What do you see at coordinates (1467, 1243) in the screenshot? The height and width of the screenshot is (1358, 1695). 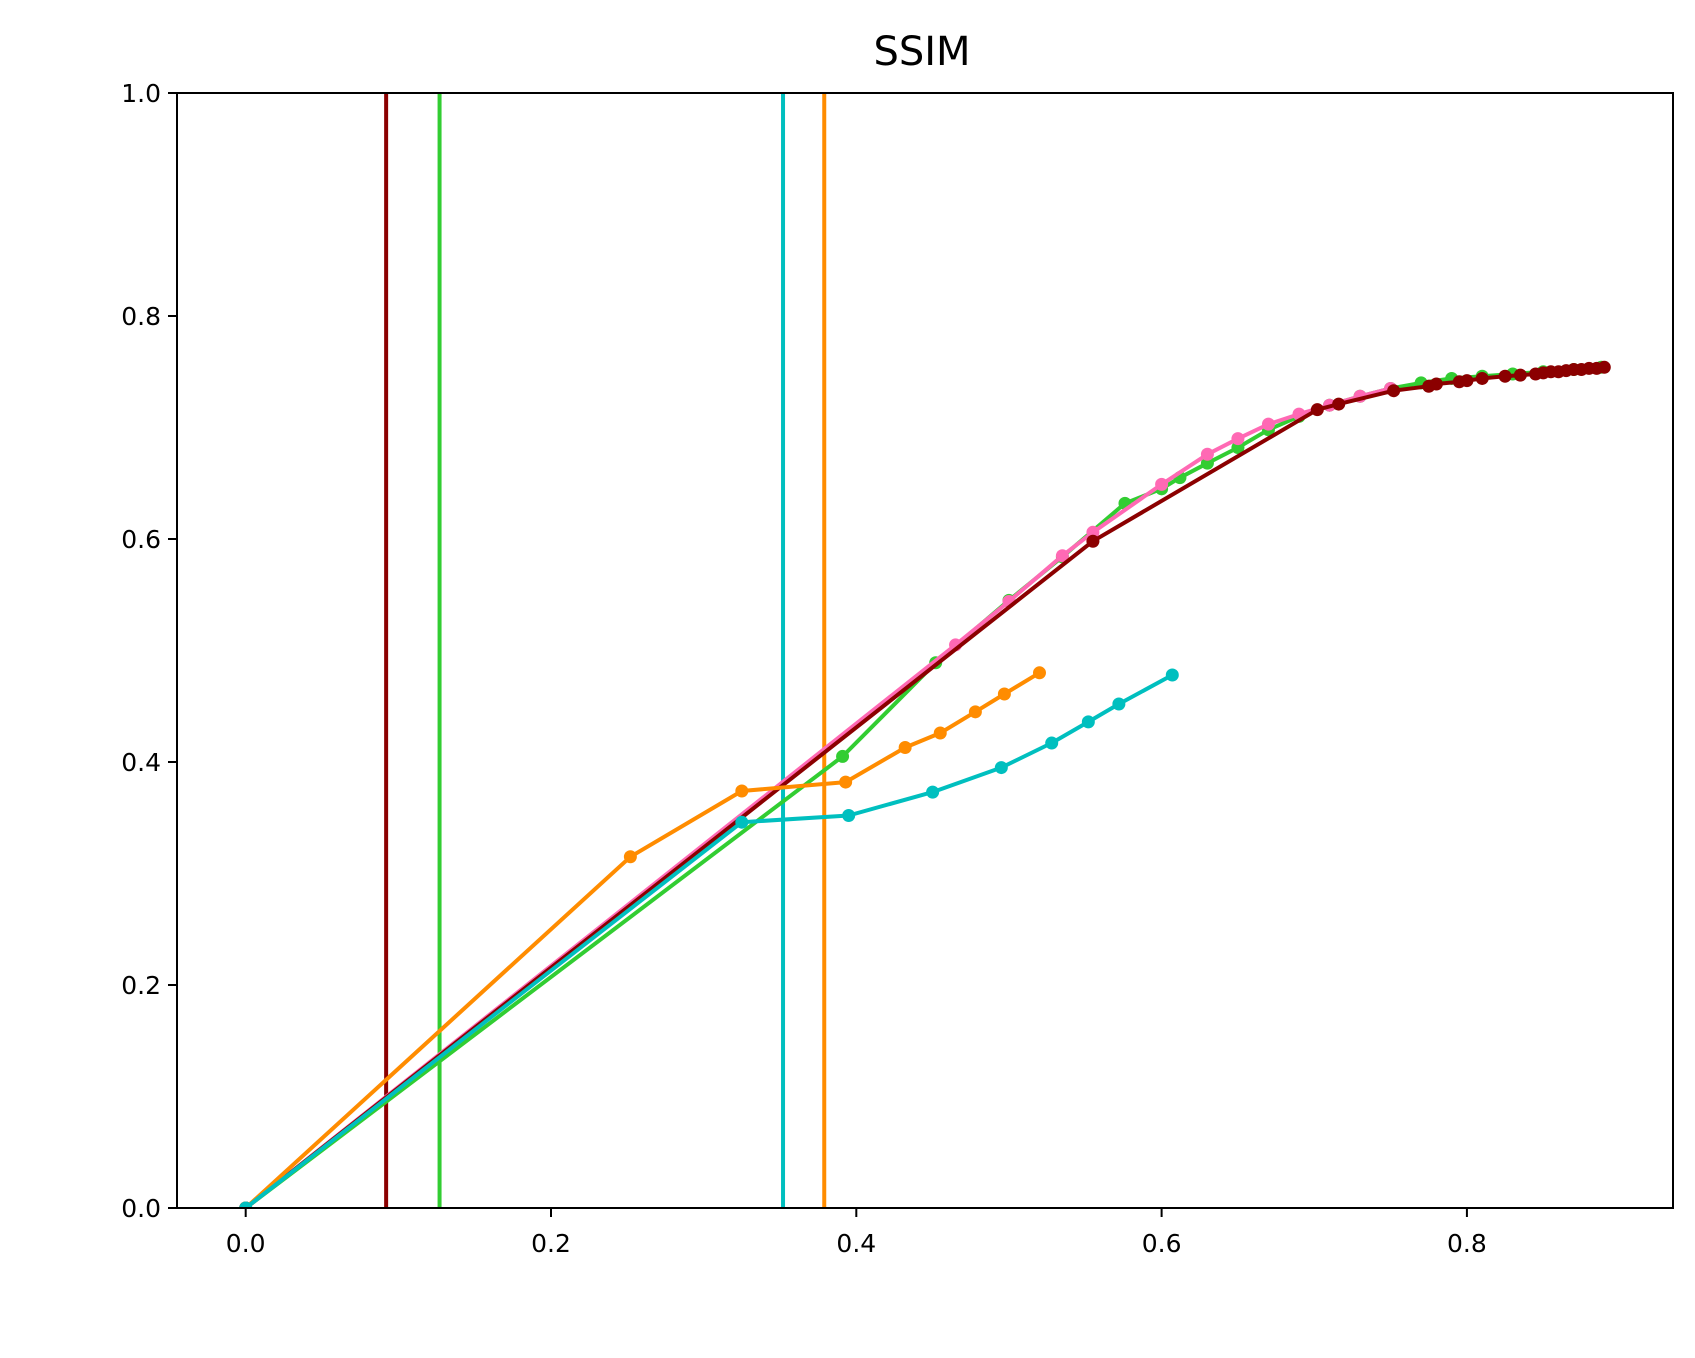 I see `x-tick-label-5: 0.8` at bounding box center [1467, 1243].